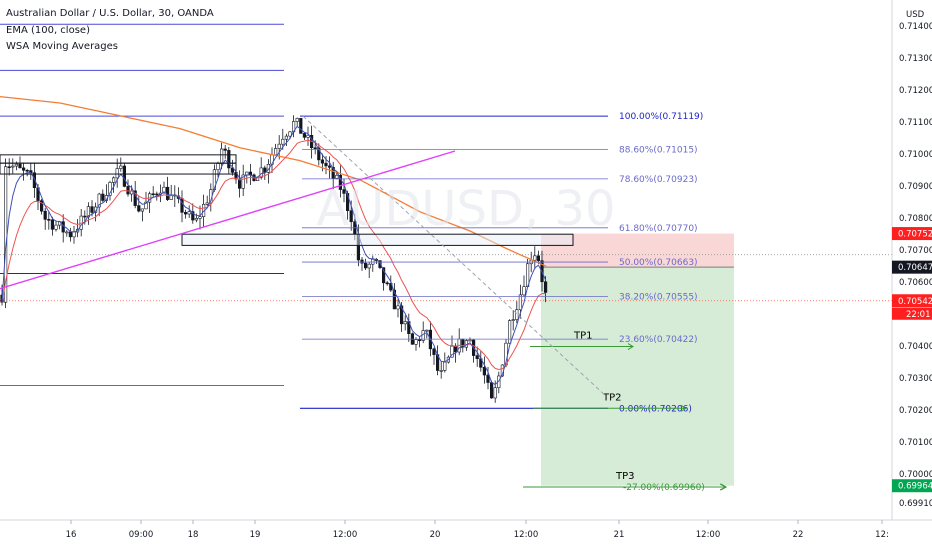  Describe the element at coordinates (48, 30) in the screenshot. I see `indicator-ema-label: EMA (100, close)` at that location.